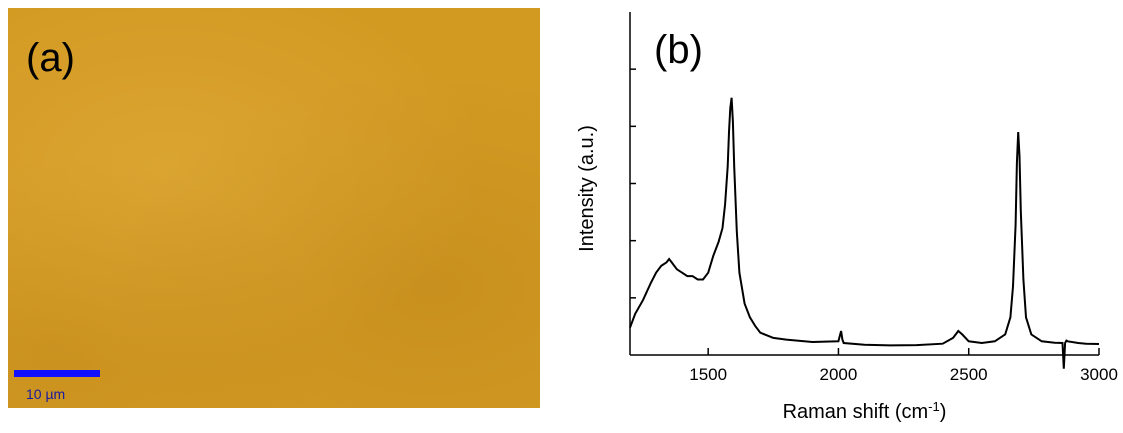 This screenshot has width=1123, height=433. I want to click on x-axis-label: Raman shift (cm-1), so click(865, 411).